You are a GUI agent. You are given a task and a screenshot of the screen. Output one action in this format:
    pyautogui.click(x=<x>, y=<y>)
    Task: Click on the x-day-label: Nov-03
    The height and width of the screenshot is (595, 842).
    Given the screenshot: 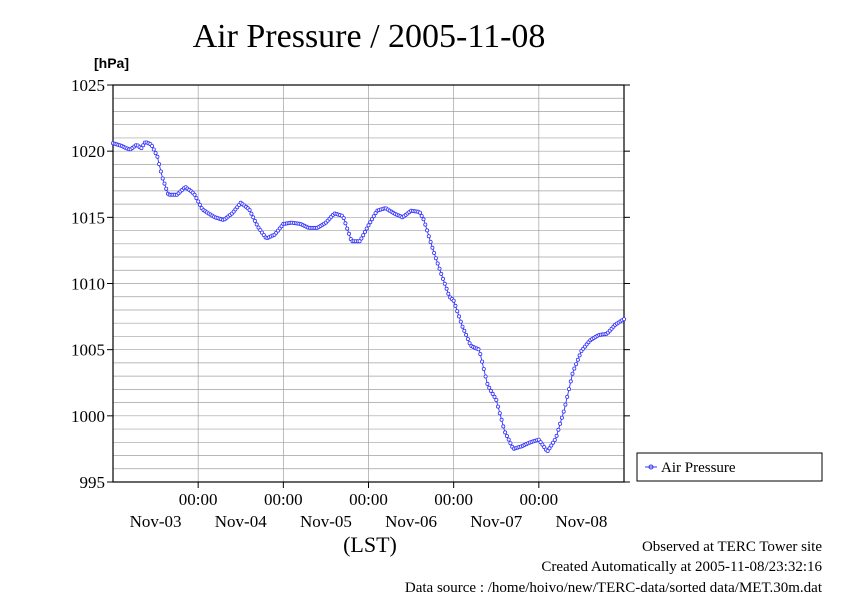 What is the action you would take?
    pyautogui.click(x=156, y=521)
    